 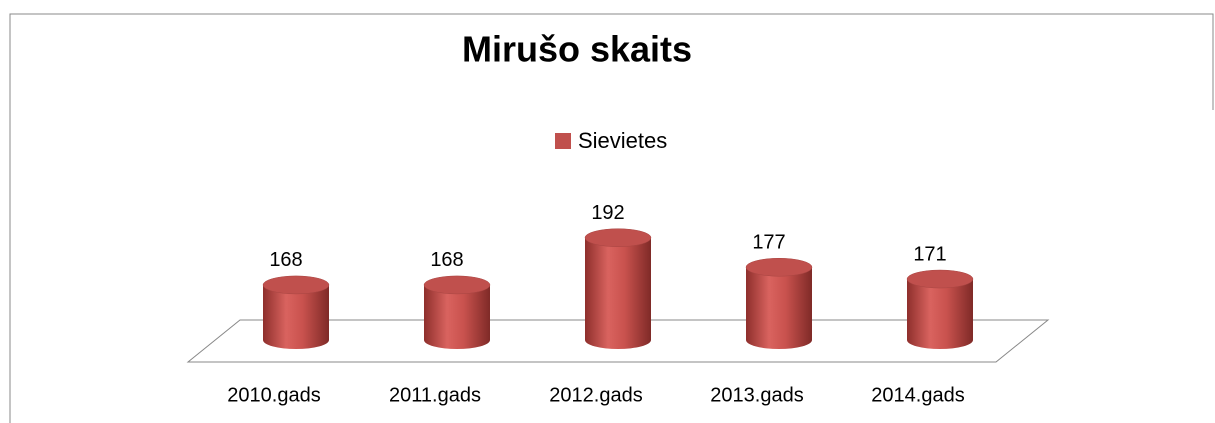 I want to click on x-tick-label: 2013.gads, so click(x=756, y=395).